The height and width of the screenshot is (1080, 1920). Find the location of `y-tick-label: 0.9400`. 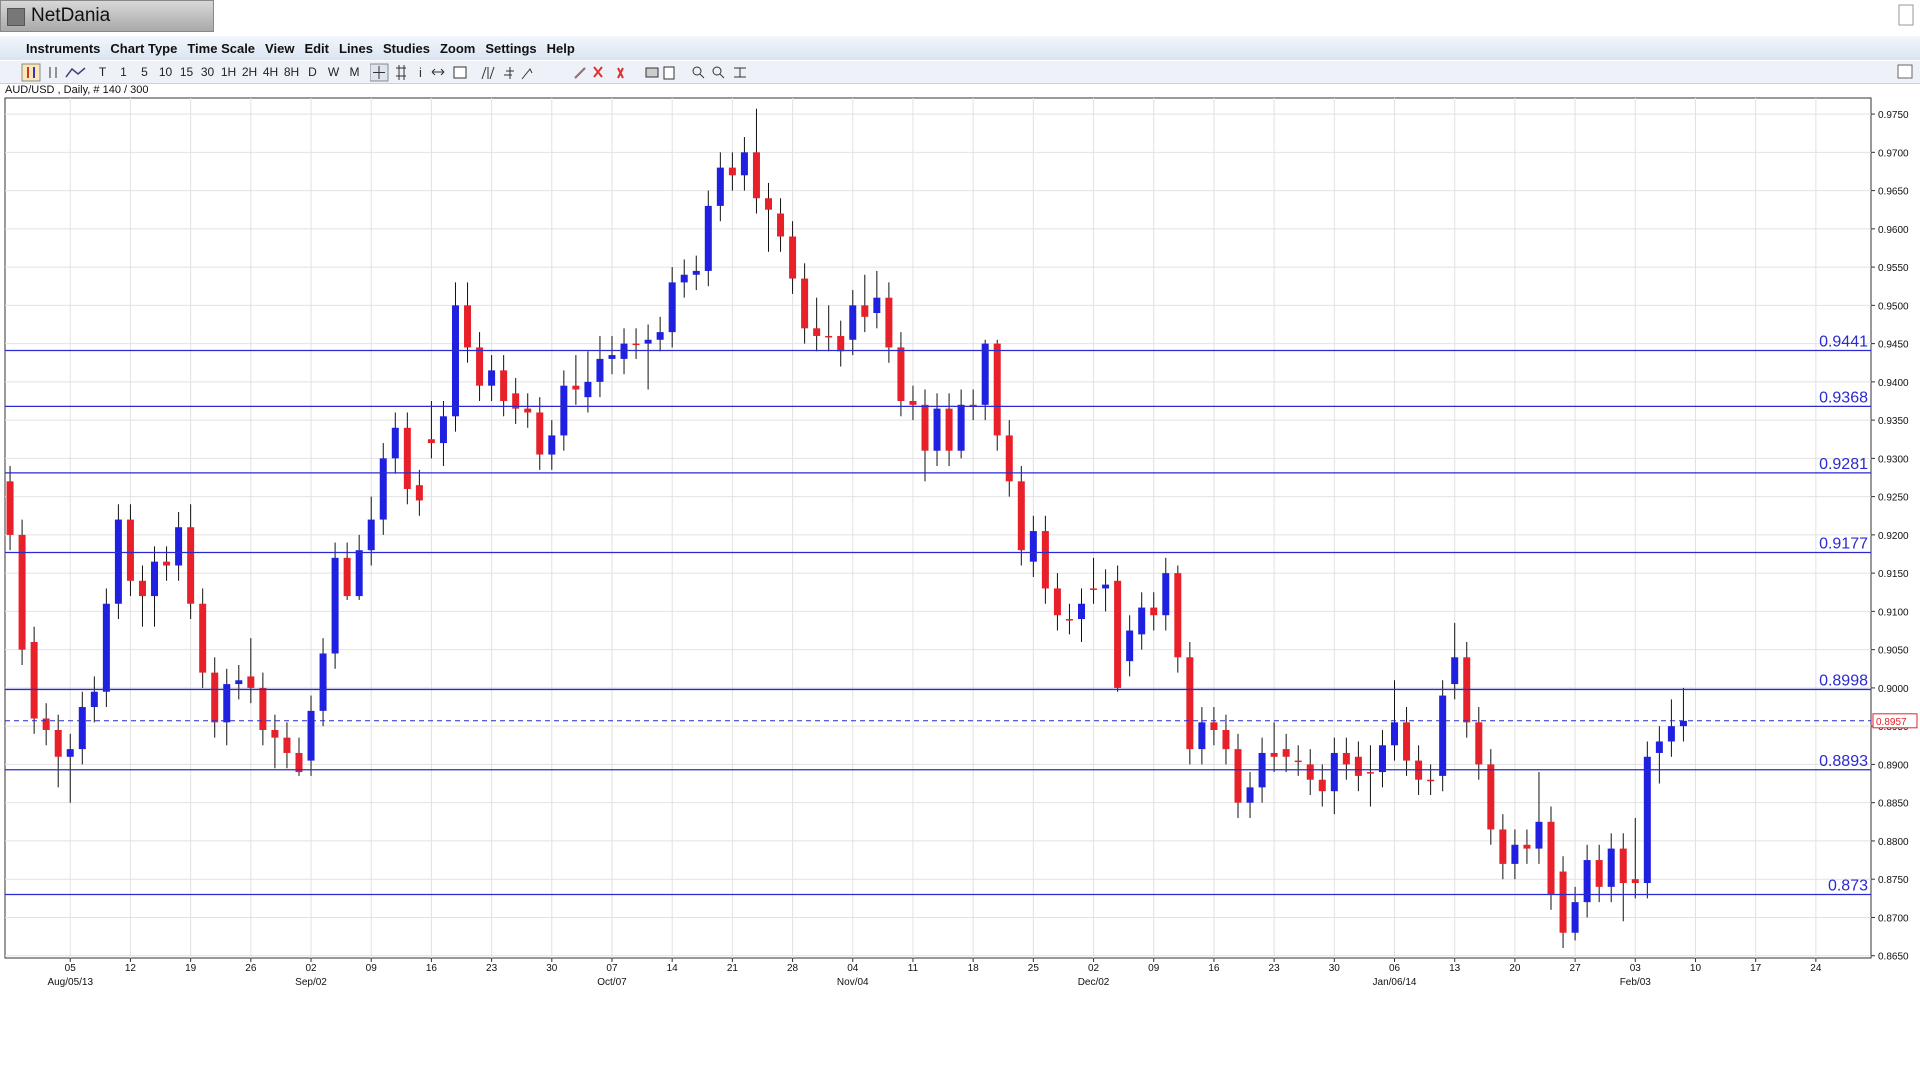

y-tick-label: 0.9400 is located at coordinates (1893, 383).